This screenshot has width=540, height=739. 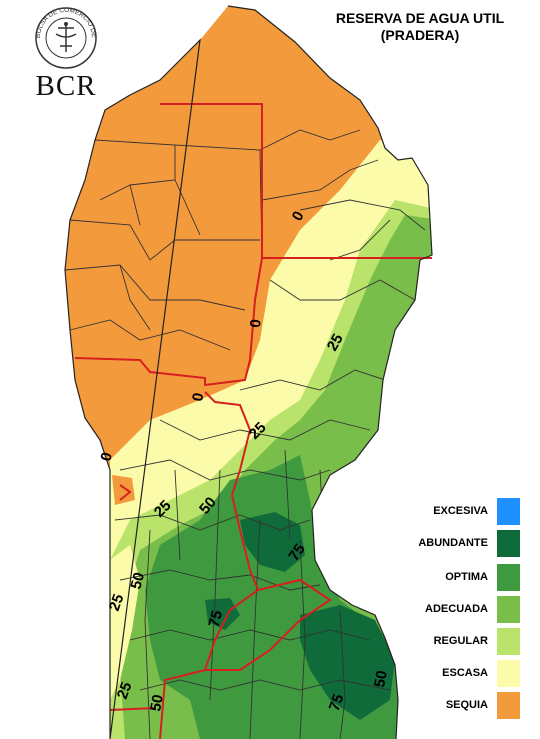 I want to click on legend-label: ABUNDANTE, so click(x=453, y=543).